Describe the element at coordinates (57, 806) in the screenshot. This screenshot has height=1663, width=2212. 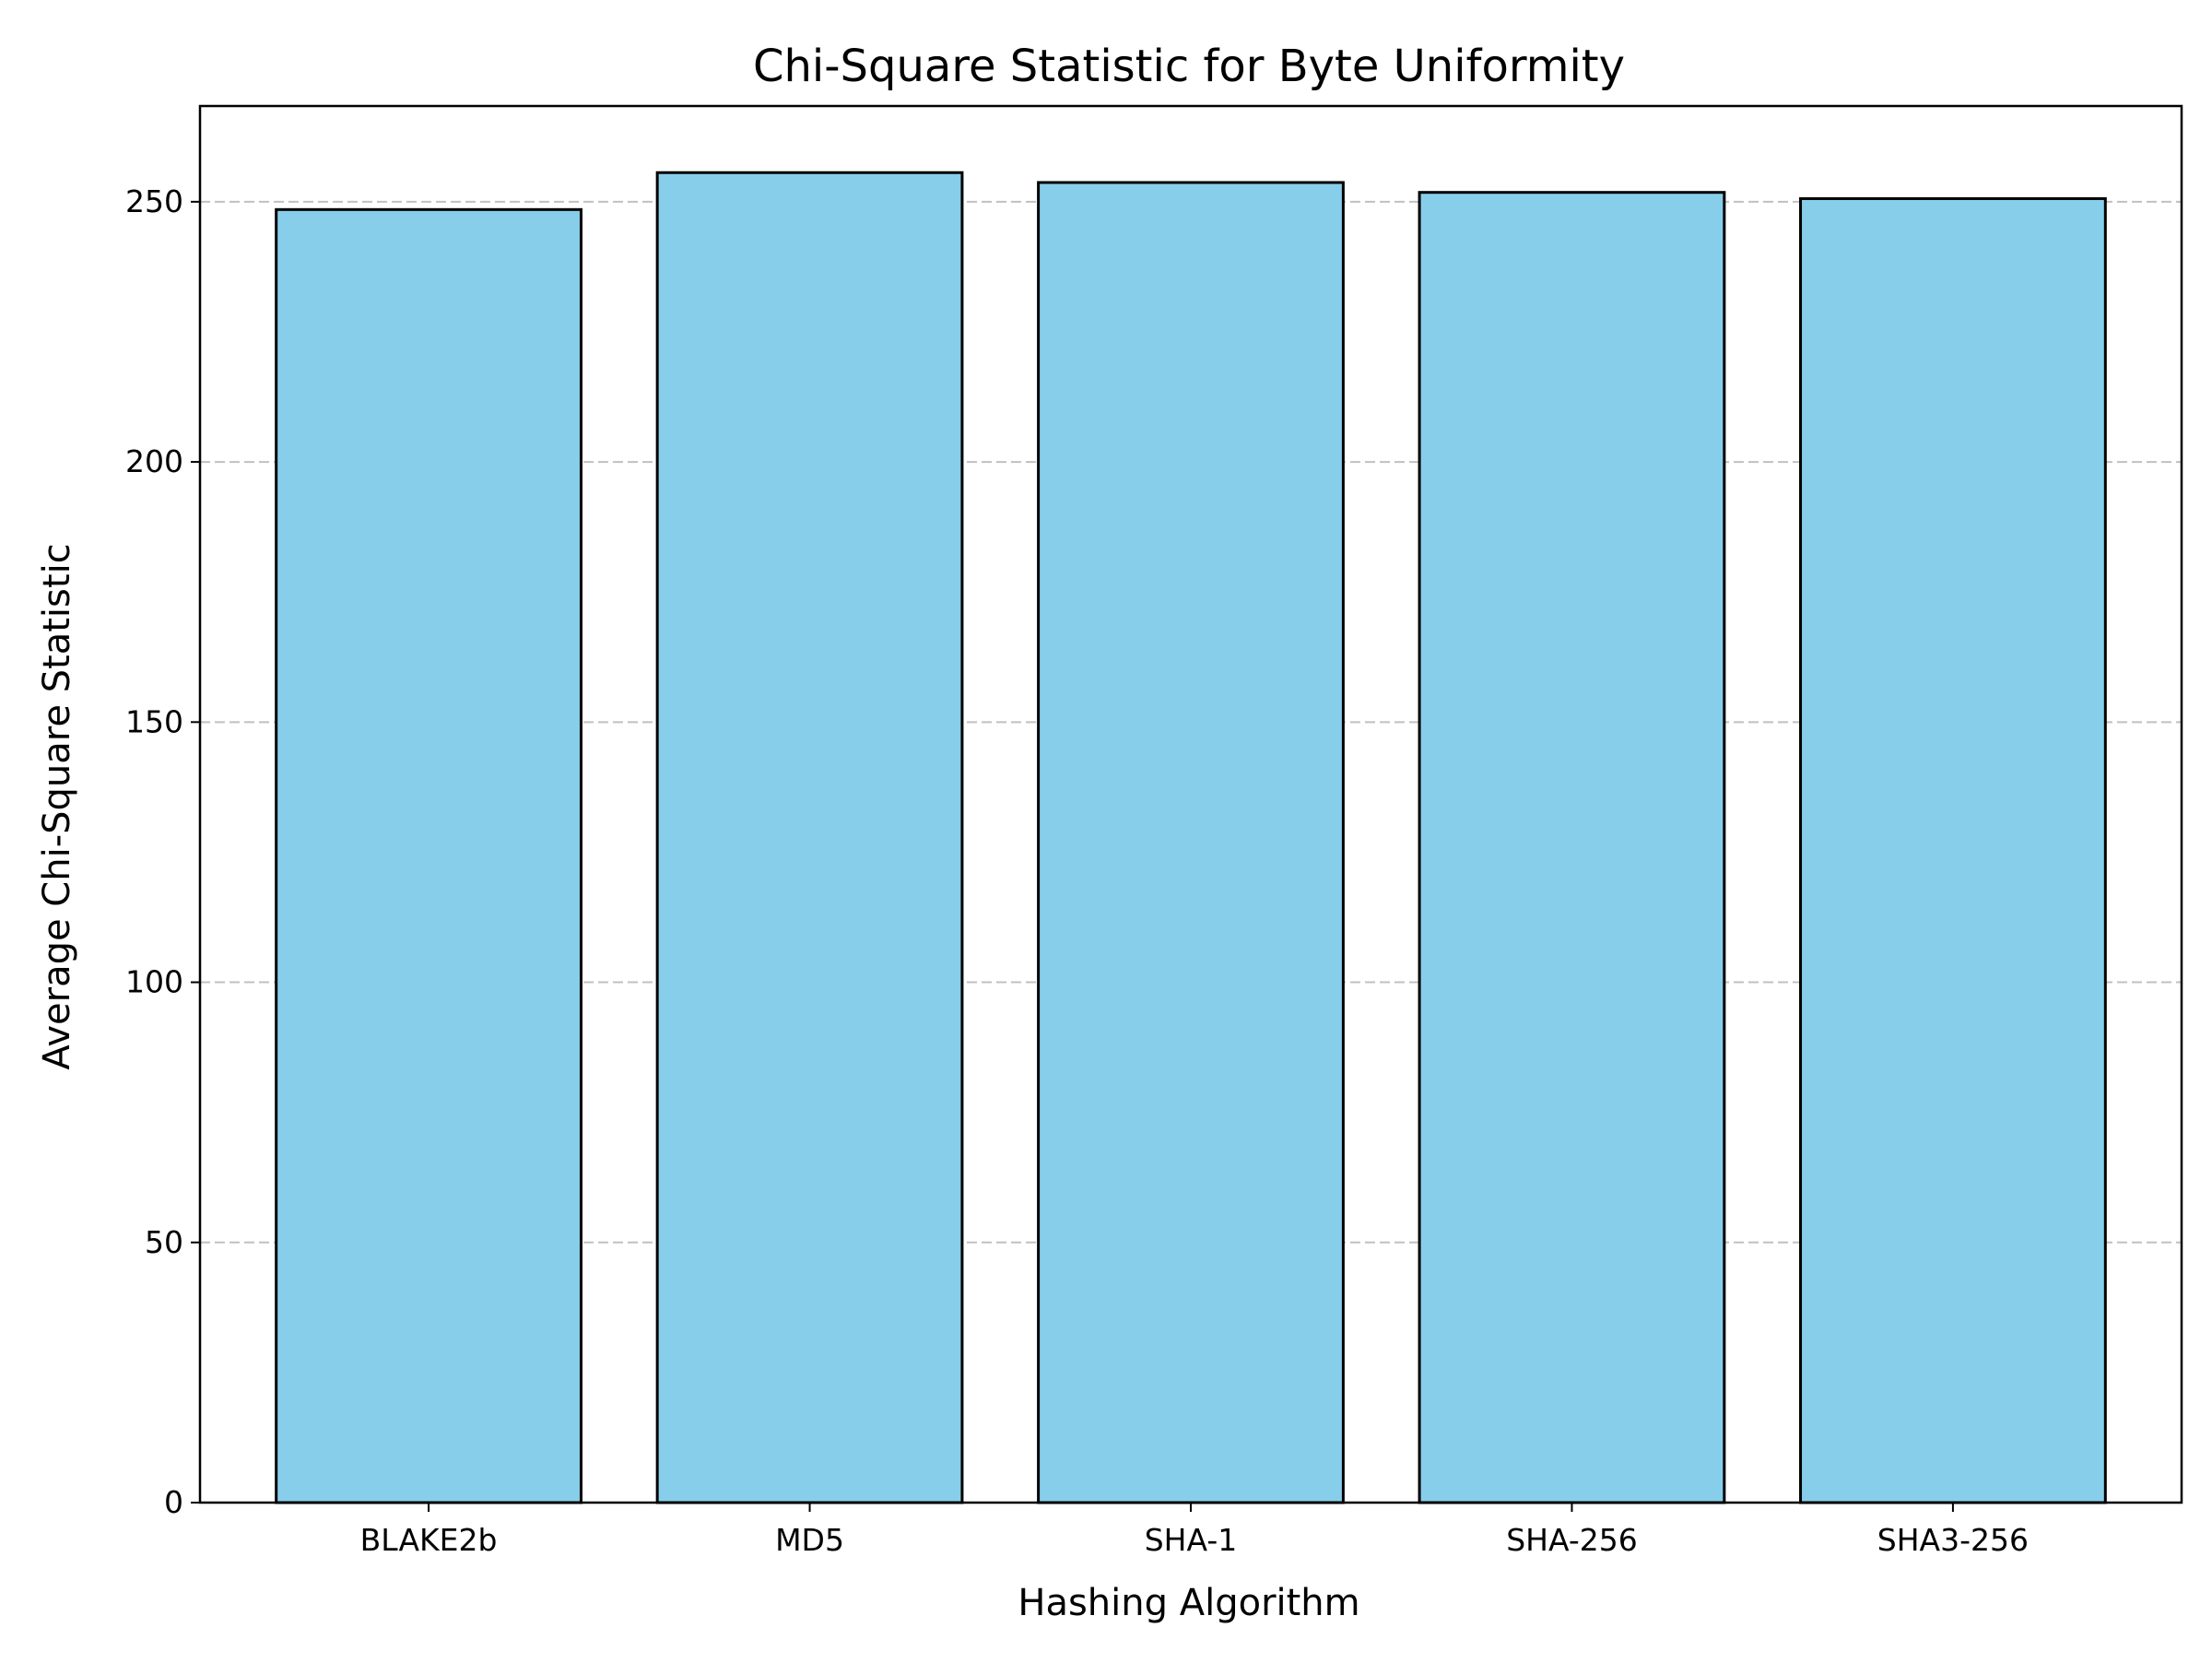
I see `y-axis-label: Average Chi-Square Statistic` at that location.